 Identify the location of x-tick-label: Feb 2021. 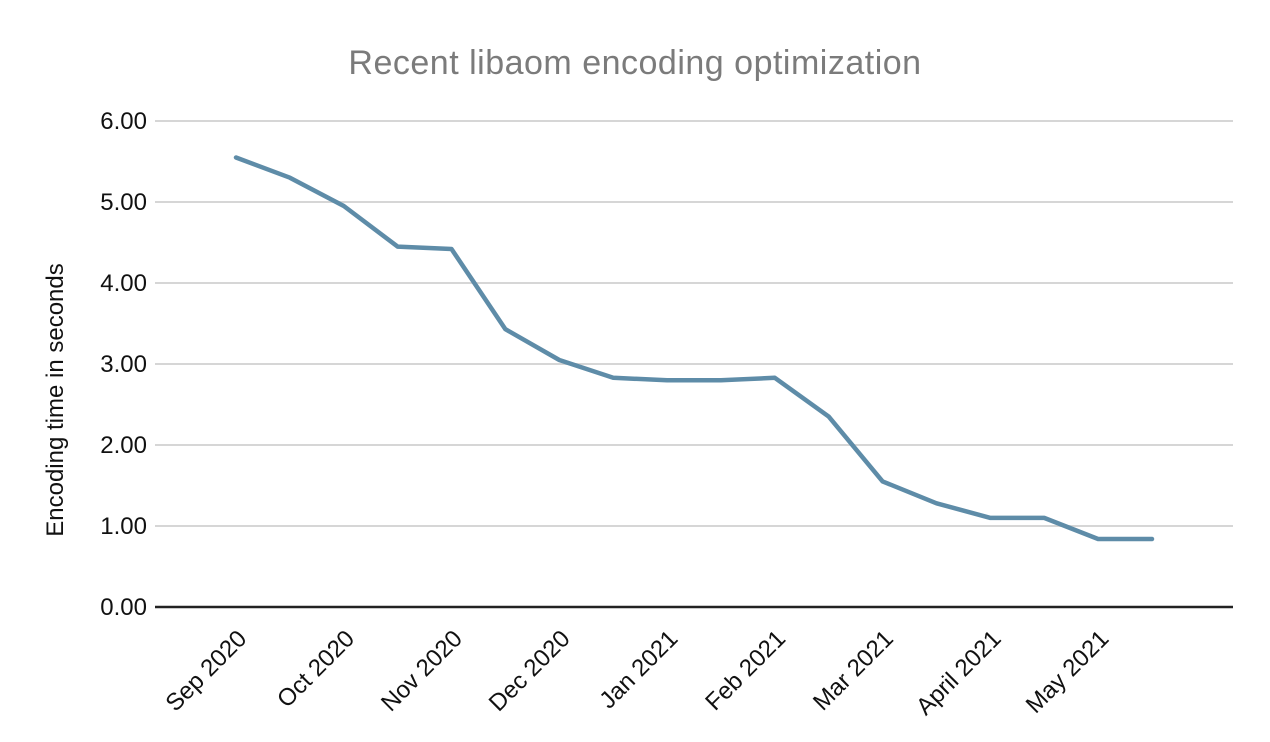
(745, 670).